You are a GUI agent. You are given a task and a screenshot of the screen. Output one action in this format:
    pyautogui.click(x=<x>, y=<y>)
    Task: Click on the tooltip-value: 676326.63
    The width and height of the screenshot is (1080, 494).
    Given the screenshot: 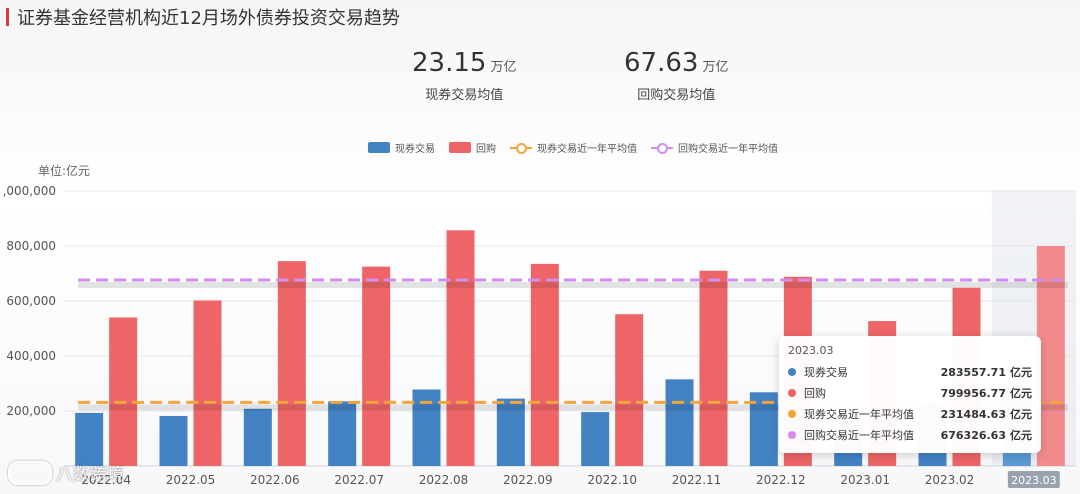 What is the action you would take?
    pyautogui.click(x=973, y=435)
    